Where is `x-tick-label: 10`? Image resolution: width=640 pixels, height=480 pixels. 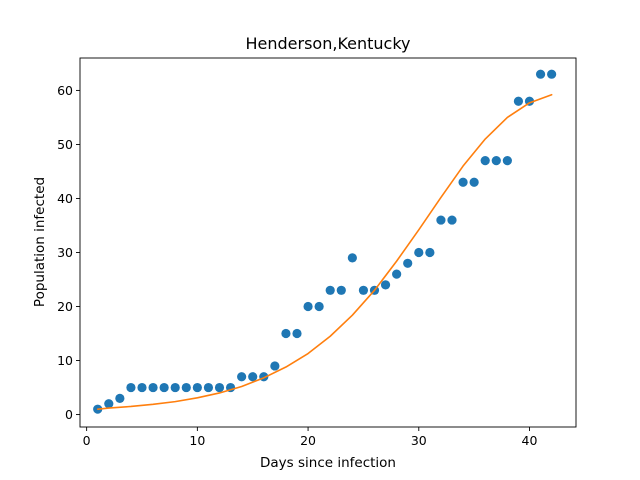 x-tick-label: 10 is located at coordinates (197, 440).